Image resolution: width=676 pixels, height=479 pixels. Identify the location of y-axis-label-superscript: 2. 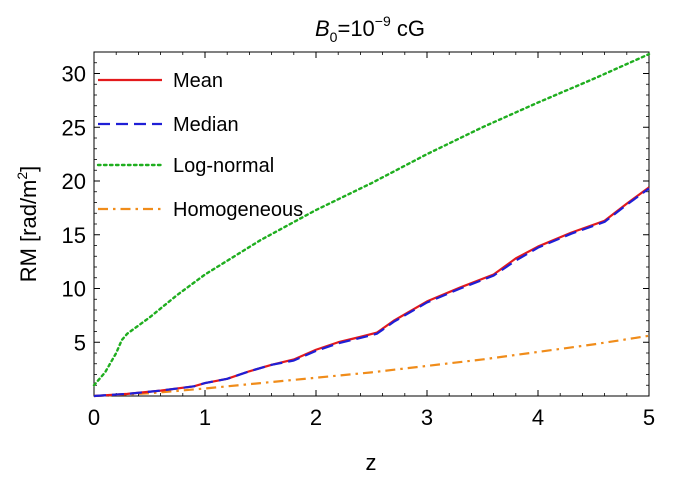
(22, 176).